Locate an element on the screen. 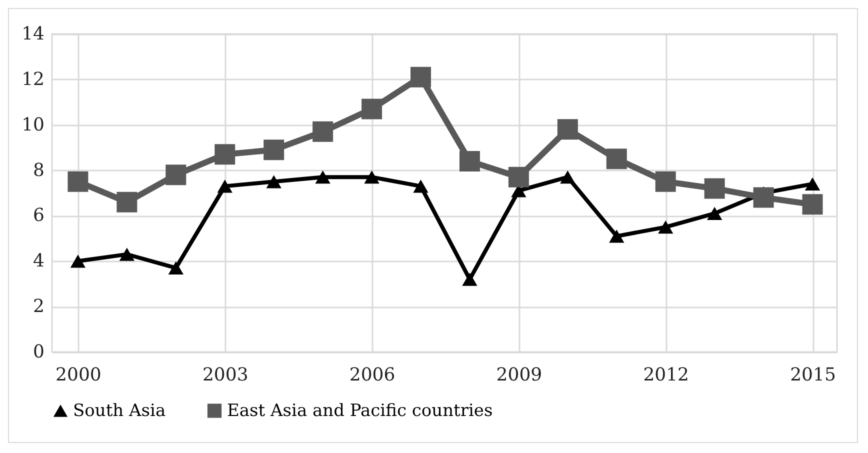 The width and height of the screenshot is (868, 453). y-tick-label: 4 is located at coordinates (38, 261).